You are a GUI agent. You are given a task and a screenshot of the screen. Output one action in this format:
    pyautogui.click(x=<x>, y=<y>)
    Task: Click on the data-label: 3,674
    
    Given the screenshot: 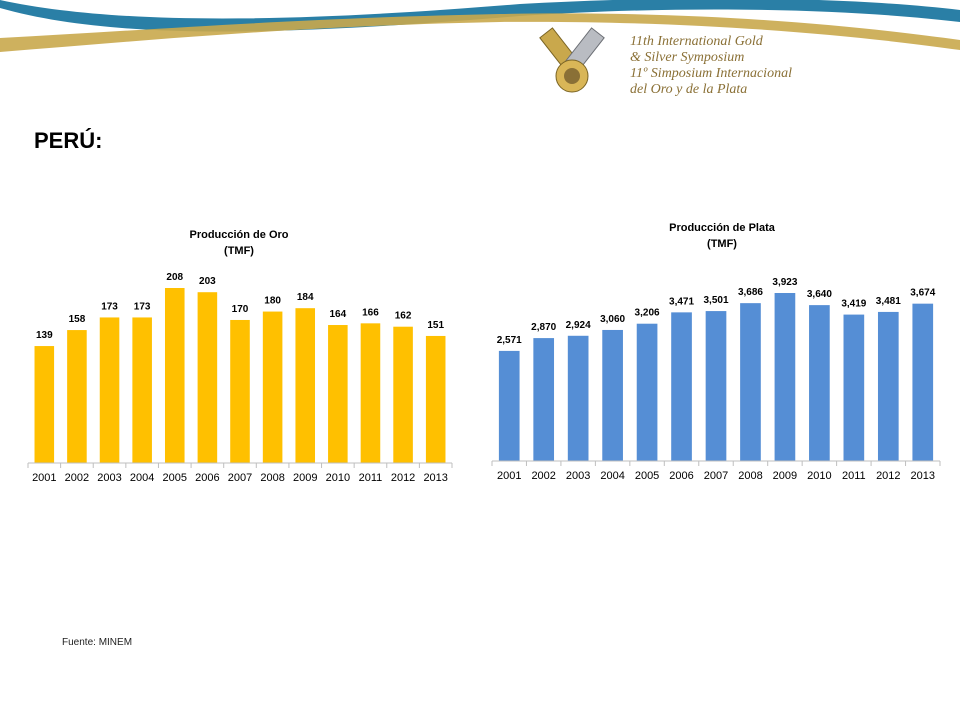 What is the action you would take?
    pyautogui.click(x=922, y=293)
    